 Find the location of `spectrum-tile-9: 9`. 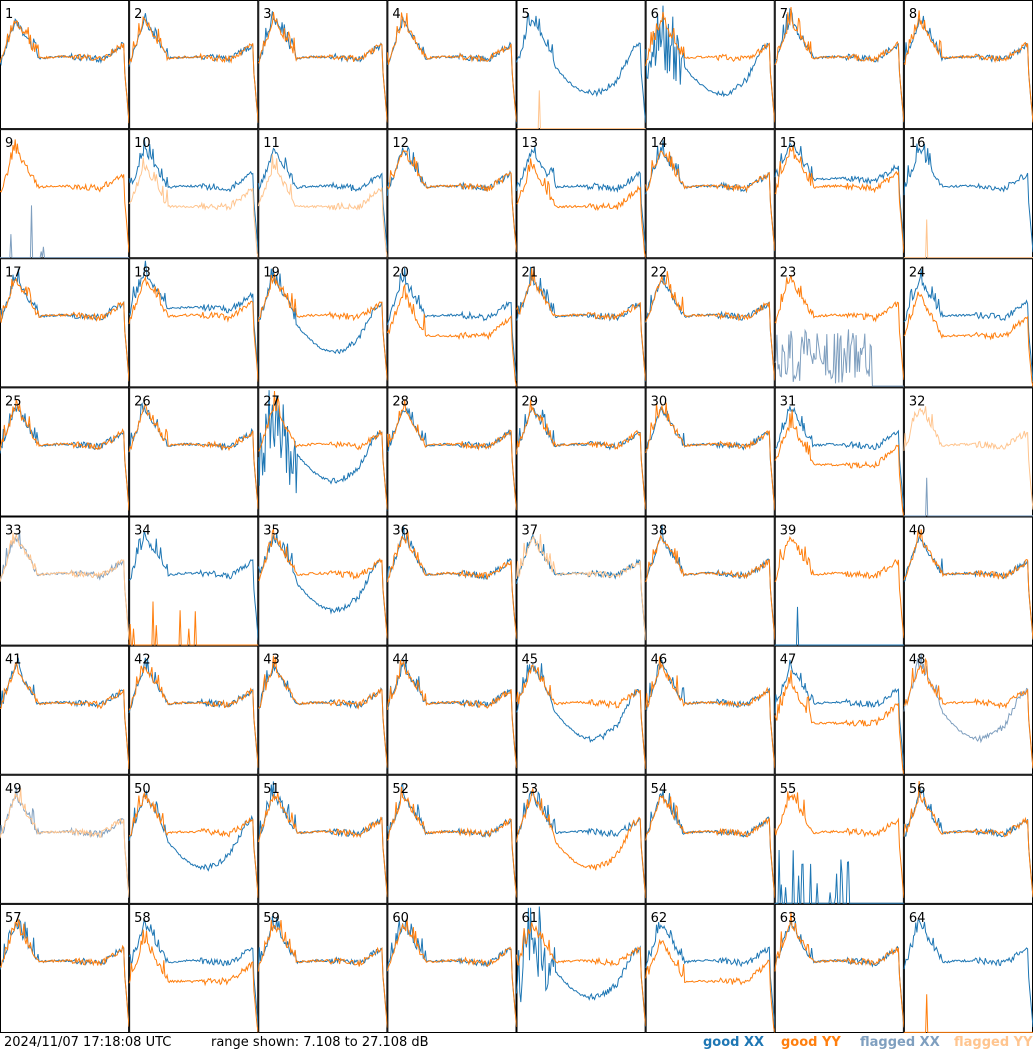

spectrum-tile-9: 9 is located at coordinates (65, 194).